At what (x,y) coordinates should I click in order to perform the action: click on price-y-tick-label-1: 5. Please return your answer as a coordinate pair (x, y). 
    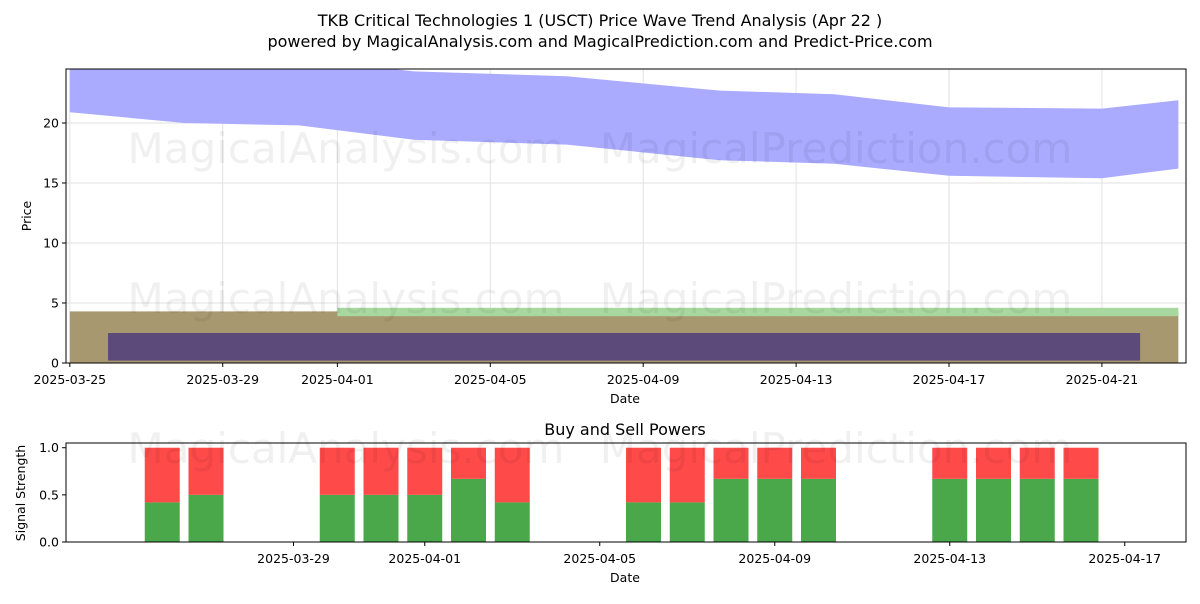
    Looking at the image, I should click on (55, 303).